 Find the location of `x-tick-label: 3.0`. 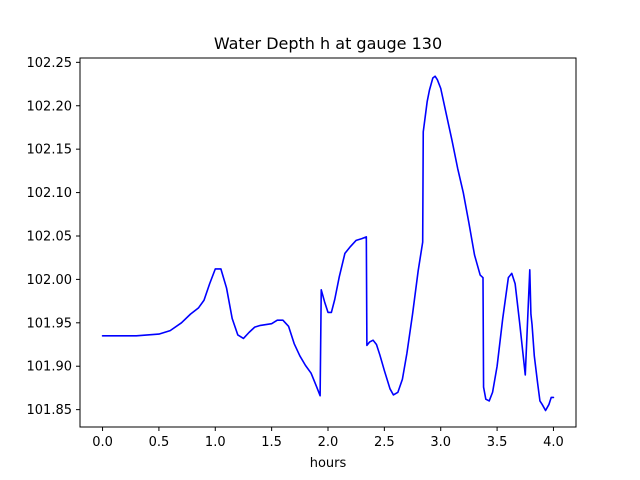

x-tick-label: 3.0 is located at coordinates (440, 442).